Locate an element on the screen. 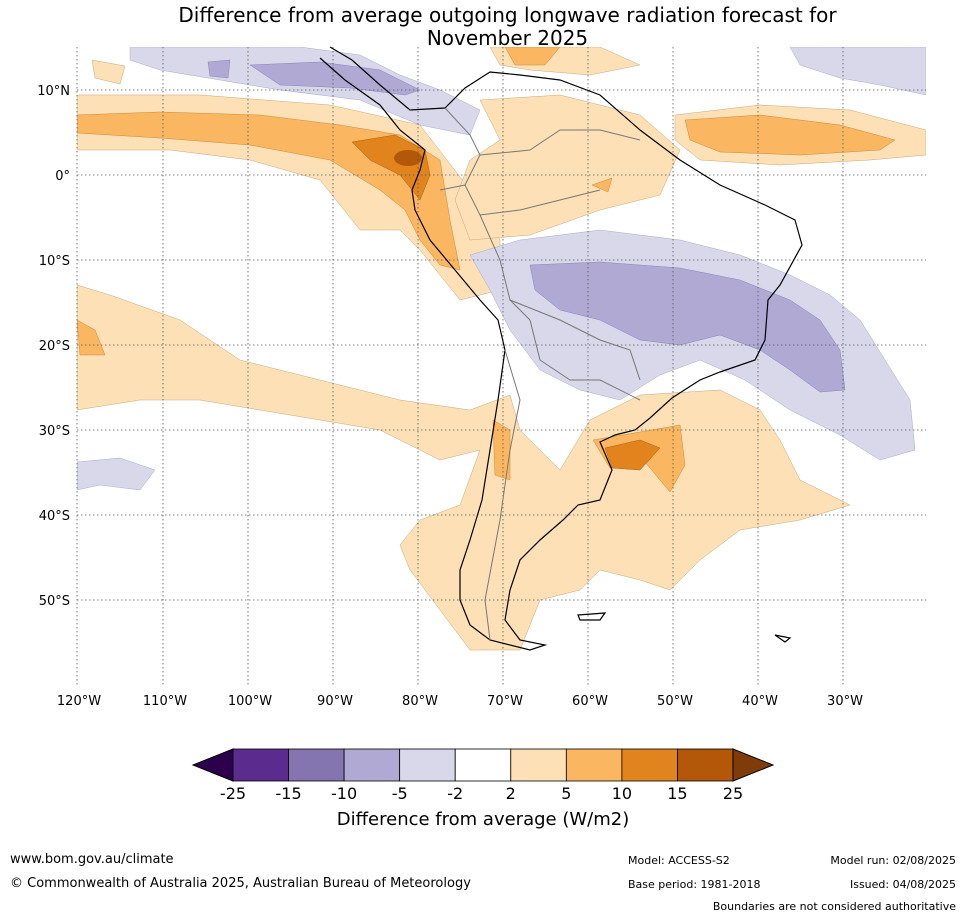 Image resolution: width=965 pixels, height=919 pixels. lon-tick-label: 60°W is located at coordinates (590, 701).